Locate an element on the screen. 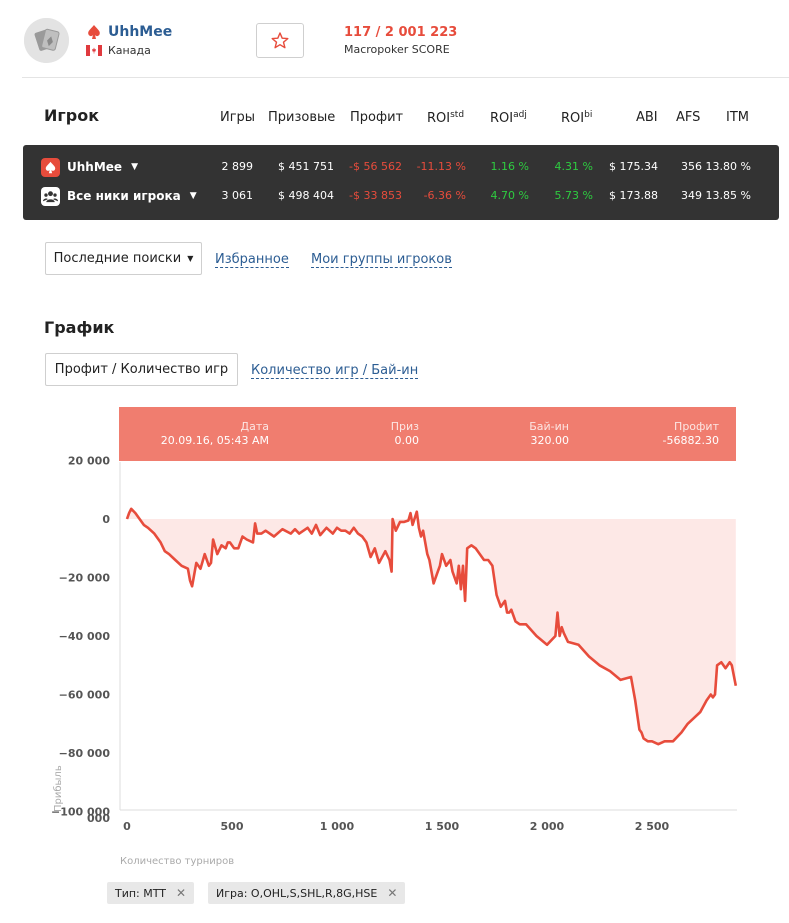 This screenshot has height=923, width=789. favorite-button is located at coordinates (280, 40).